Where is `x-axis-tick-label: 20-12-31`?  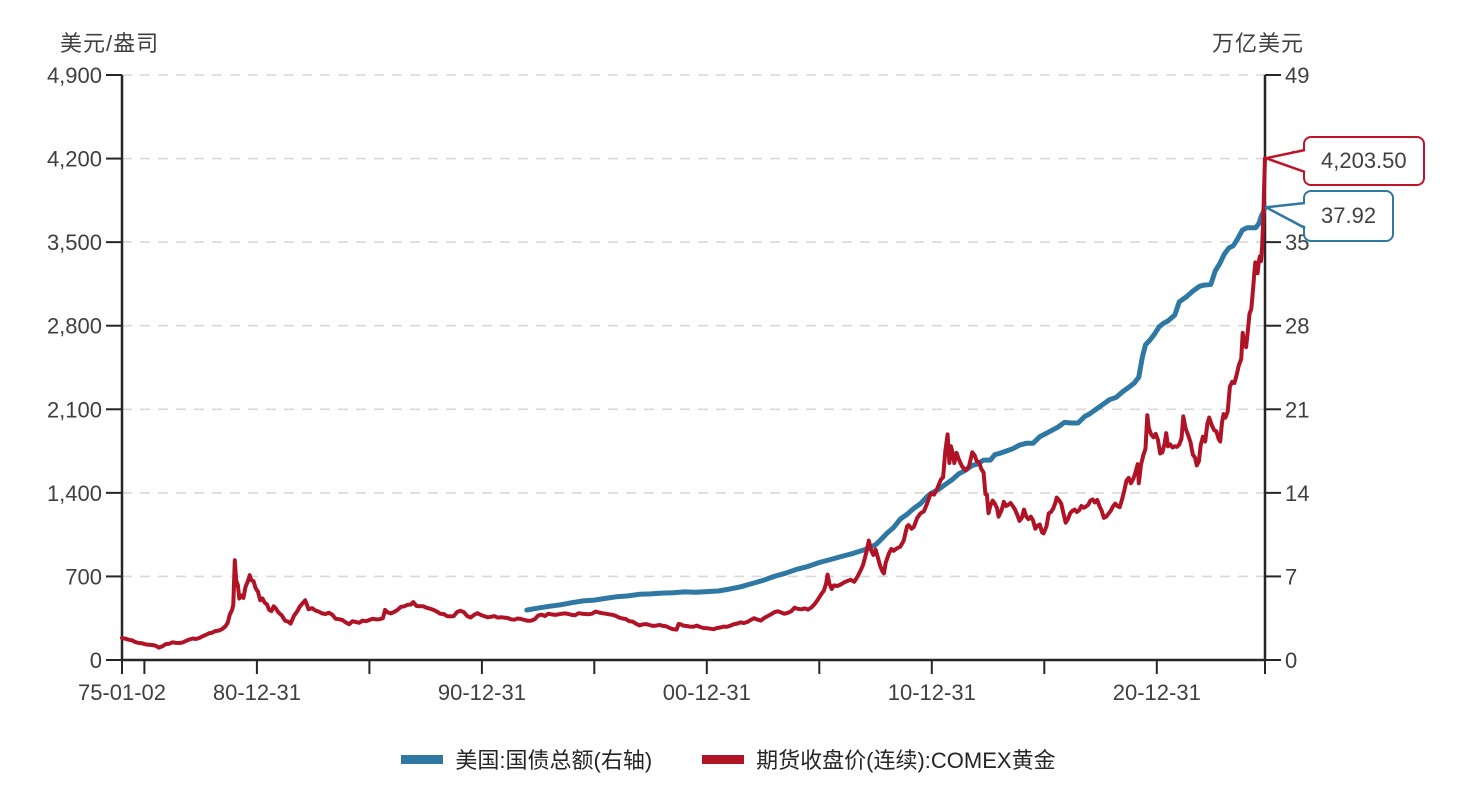 x-axis-tick-label: 20-12-31 is located at coordinates (1157, 692).